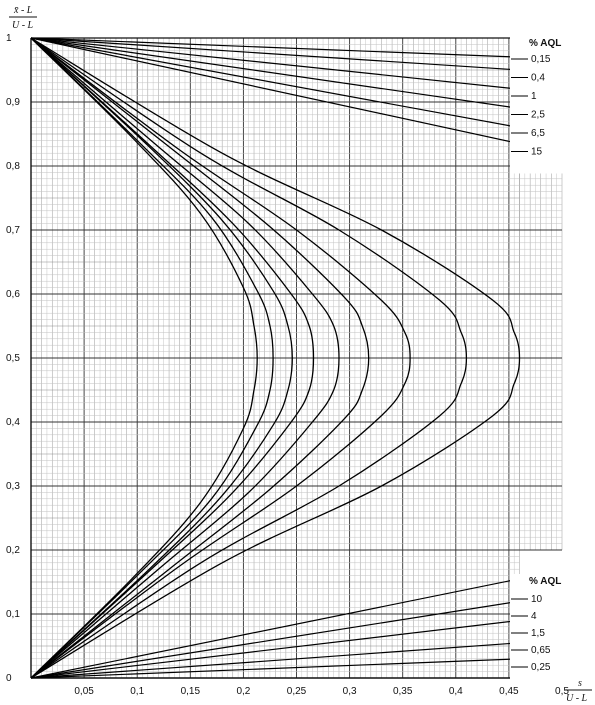  I want to click on x-axis-title-bottom: U - L, so click(577, 698).